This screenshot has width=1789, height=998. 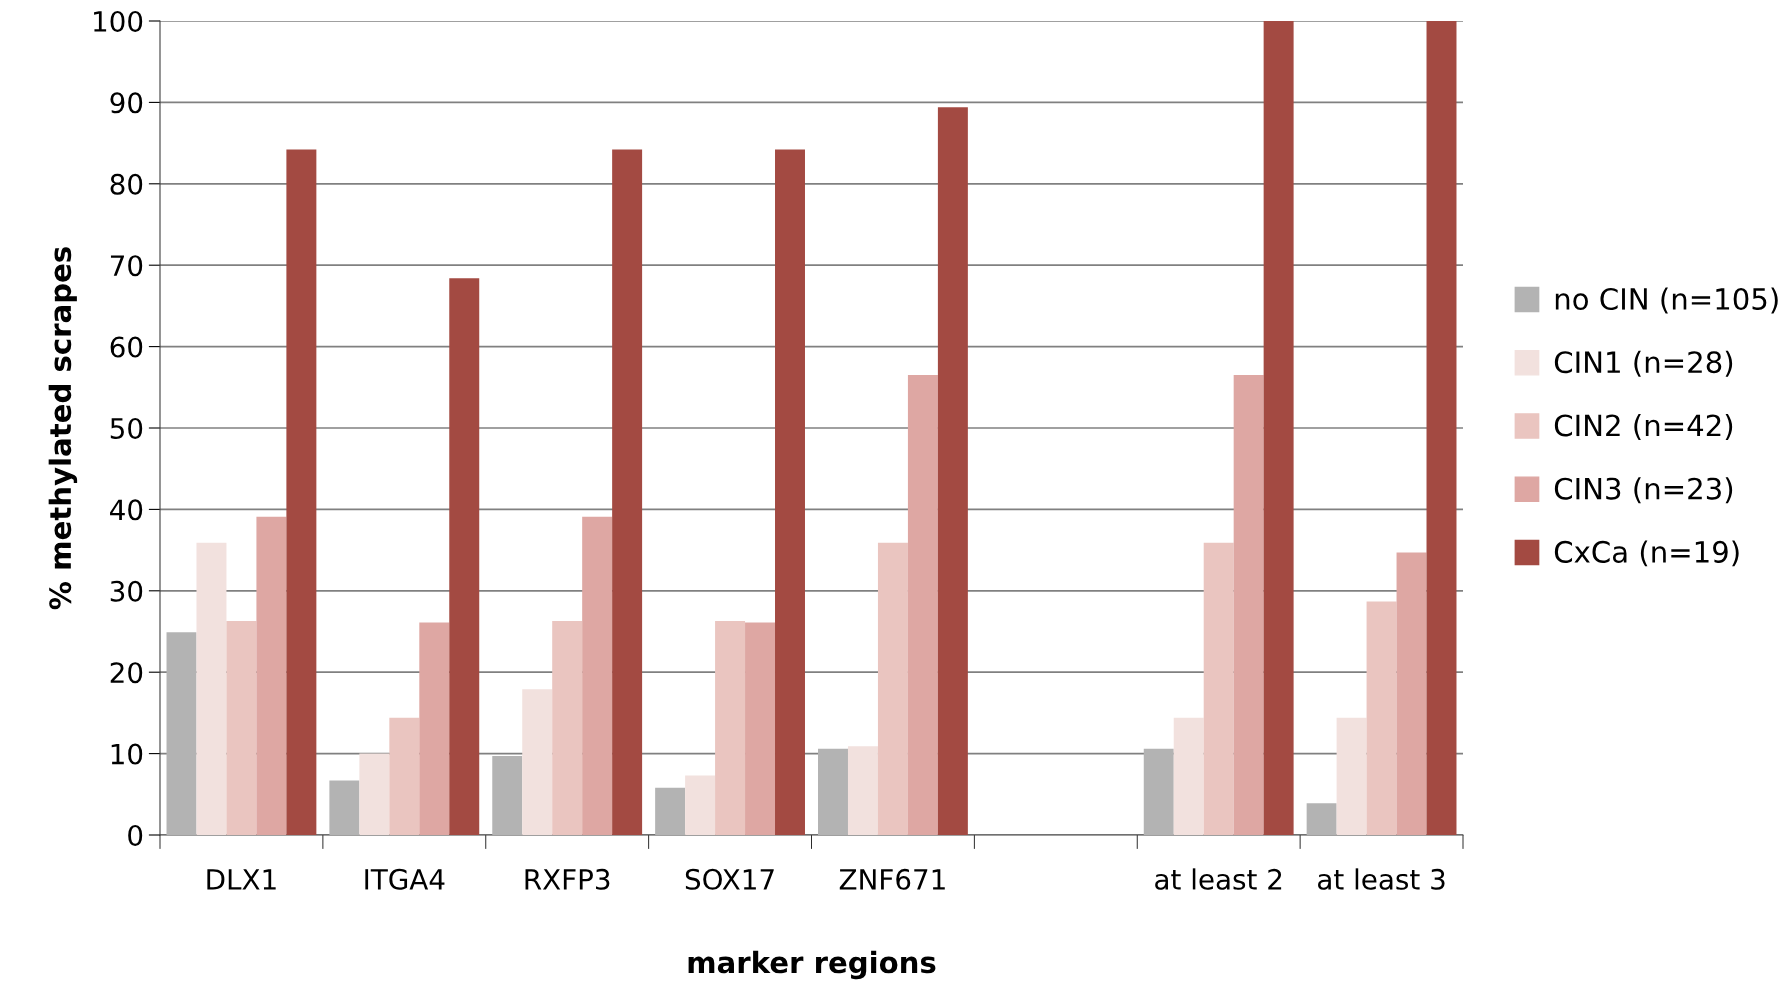 I want to click on x-tick-label: at least 2, so click(x=1218, y=879).